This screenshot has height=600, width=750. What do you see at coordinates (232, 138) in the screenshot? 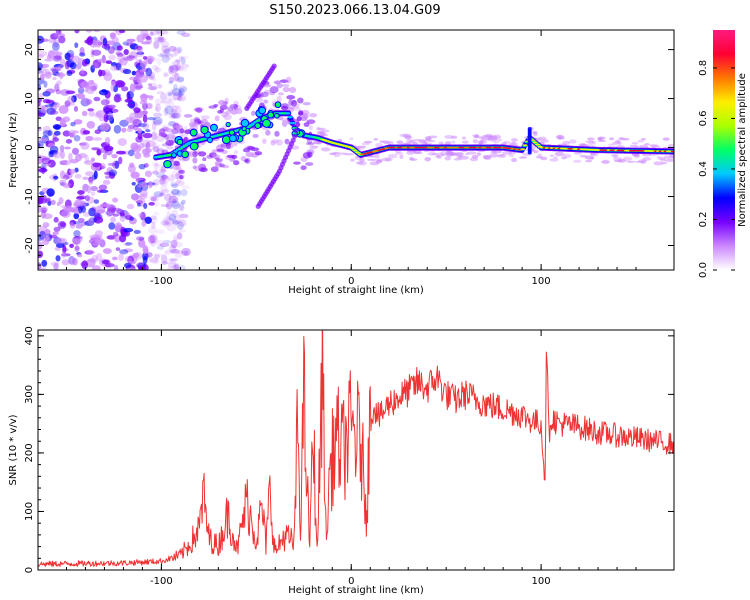
I see `ridge-cell` at bounding box center [232, 138].